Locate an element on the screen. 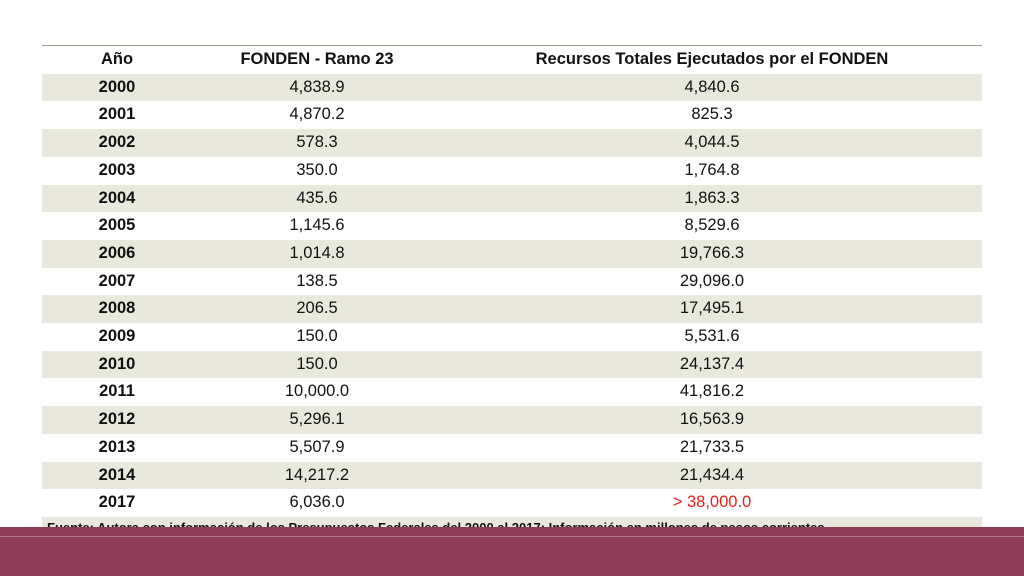 The width and height of the screenshot is (1024, 576). header-fonden-ramo-23: FONDEN - Ramo 23 is located at coordinates (317, 59).